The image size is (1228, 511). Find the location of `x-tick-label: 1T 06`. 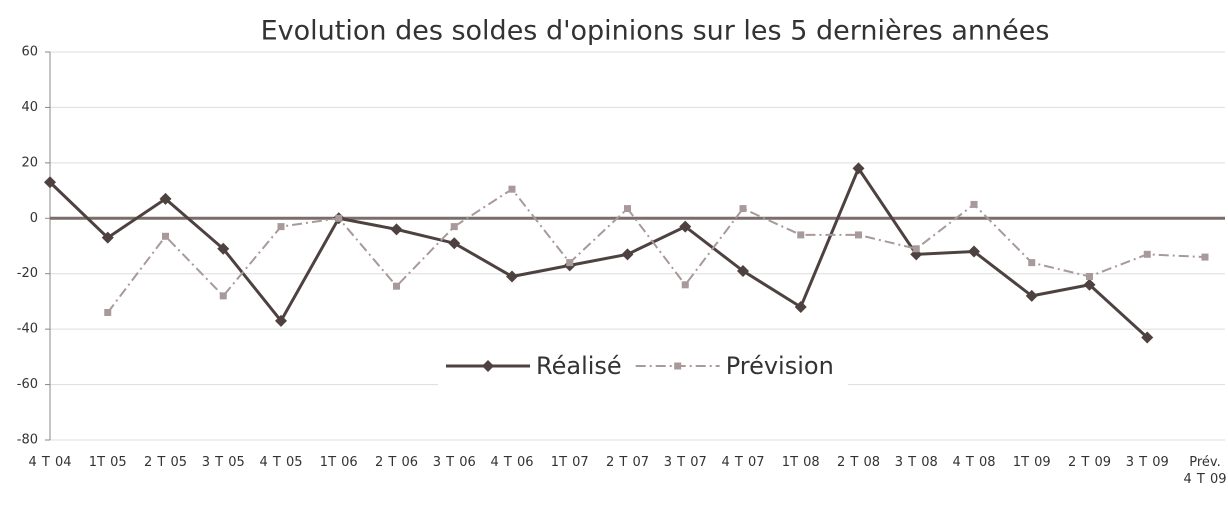

x-tick-label: 1T 06 is located at coordinates (338, 462).